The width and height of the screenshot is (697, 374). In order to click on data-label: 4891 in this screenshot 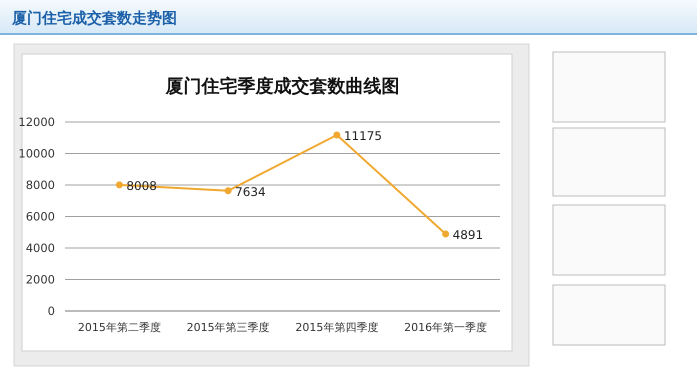, I will do `click(468, 235)`.